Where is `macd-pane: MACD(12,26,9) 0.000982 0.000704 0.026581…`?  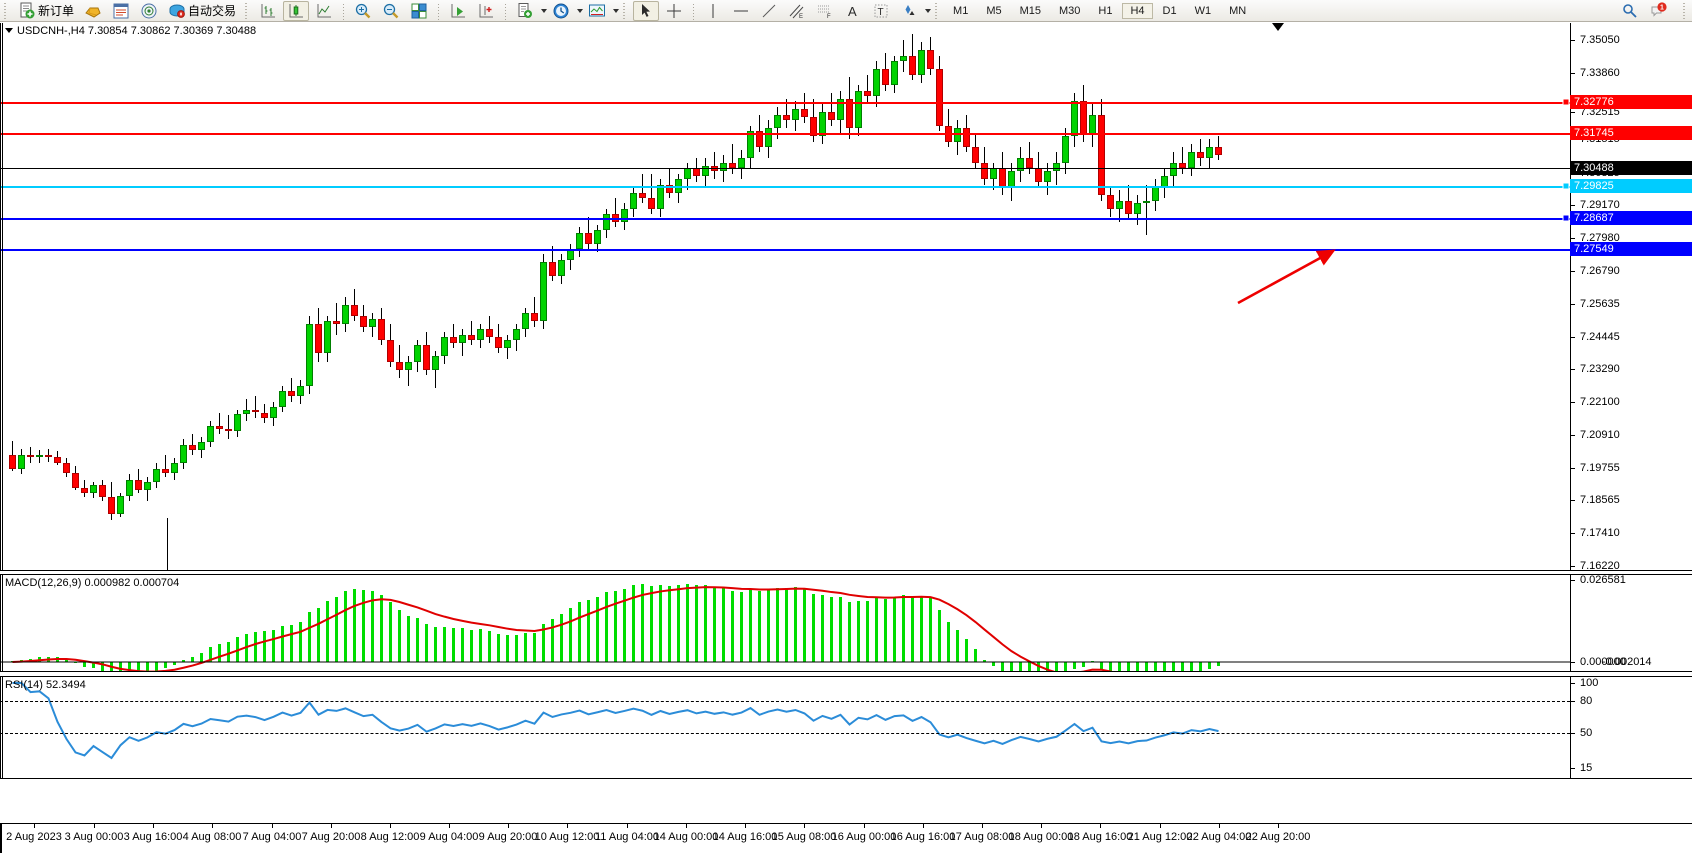 macd-pane: MACD(12,26,9) 0.000982 0.000704 0.026581… is located at coordinates (846, 623).